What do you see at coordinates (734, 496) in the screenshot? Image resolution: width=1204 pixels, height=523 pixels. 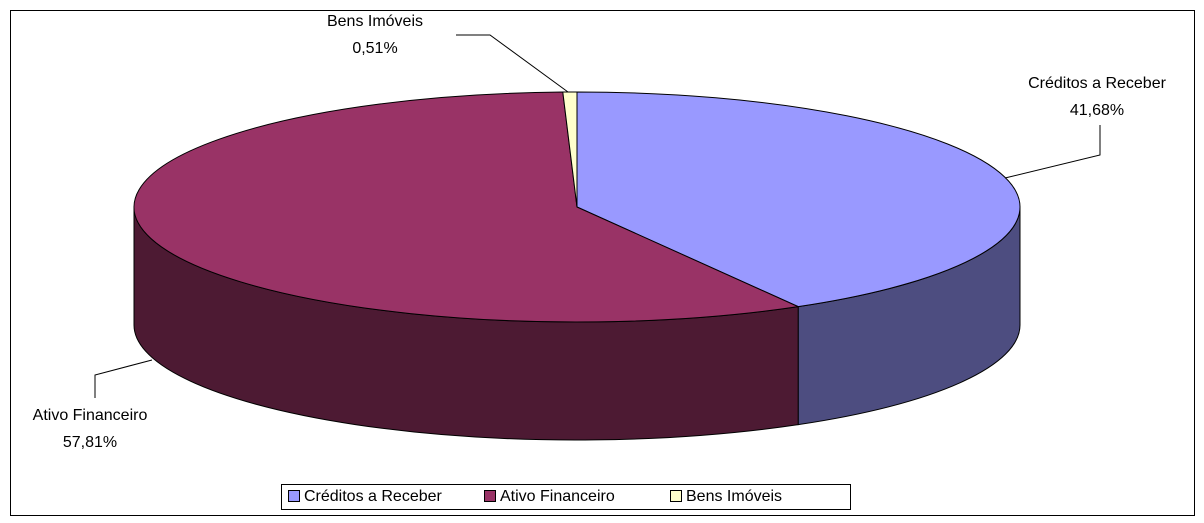 I see `legend-label: Bens Imóveis` at bounding box center [734, 496].